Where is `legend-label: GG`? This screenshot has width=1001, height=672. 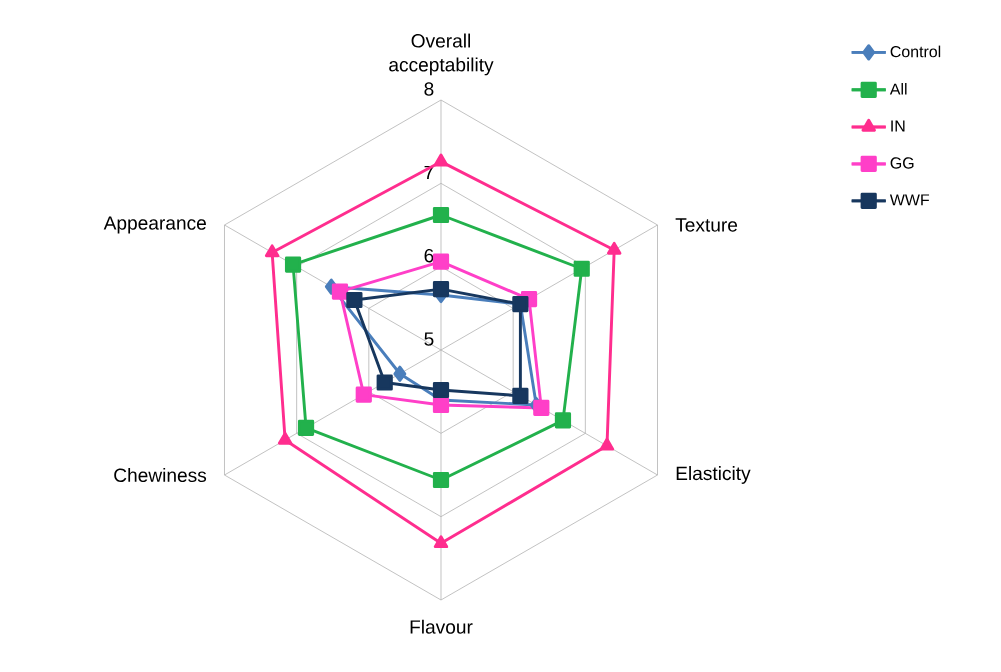 legend-label: GG is located at coordinates (902, 163).